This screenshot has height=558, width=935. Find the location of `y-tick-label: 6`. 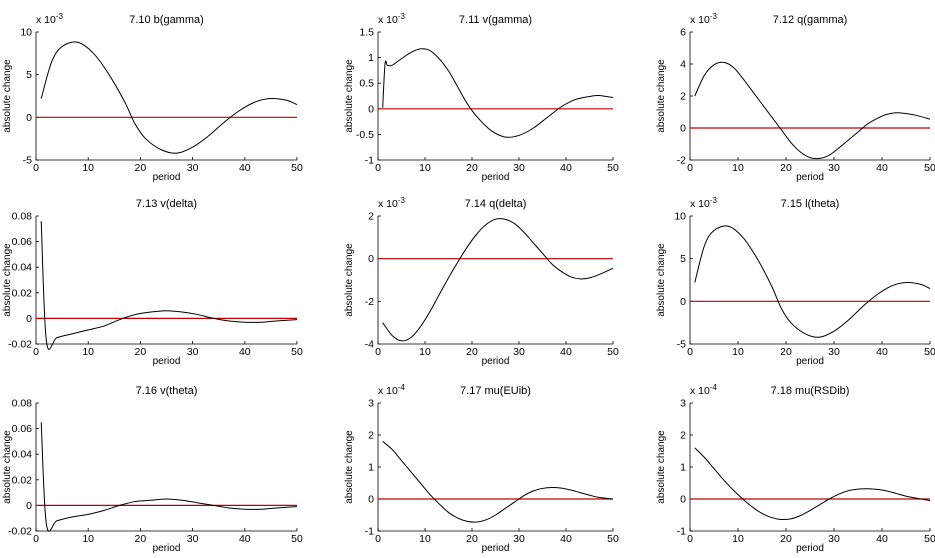

y-tick-label: 6 is located at coordinates (683, 33).